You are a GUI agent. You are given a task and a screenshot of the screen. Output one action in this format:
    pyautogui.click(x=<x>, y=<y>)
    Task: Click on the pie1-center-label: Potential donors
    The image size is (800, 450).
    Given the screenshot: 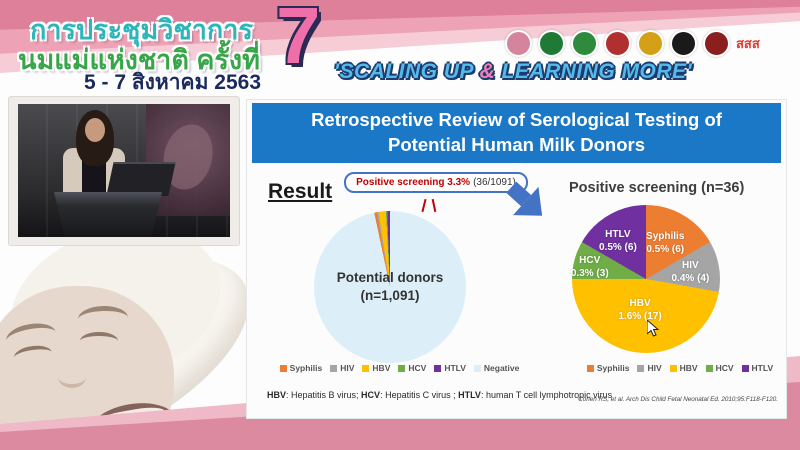 What is the action you would take?
    pyautogui.click(x=390, y=278)
    